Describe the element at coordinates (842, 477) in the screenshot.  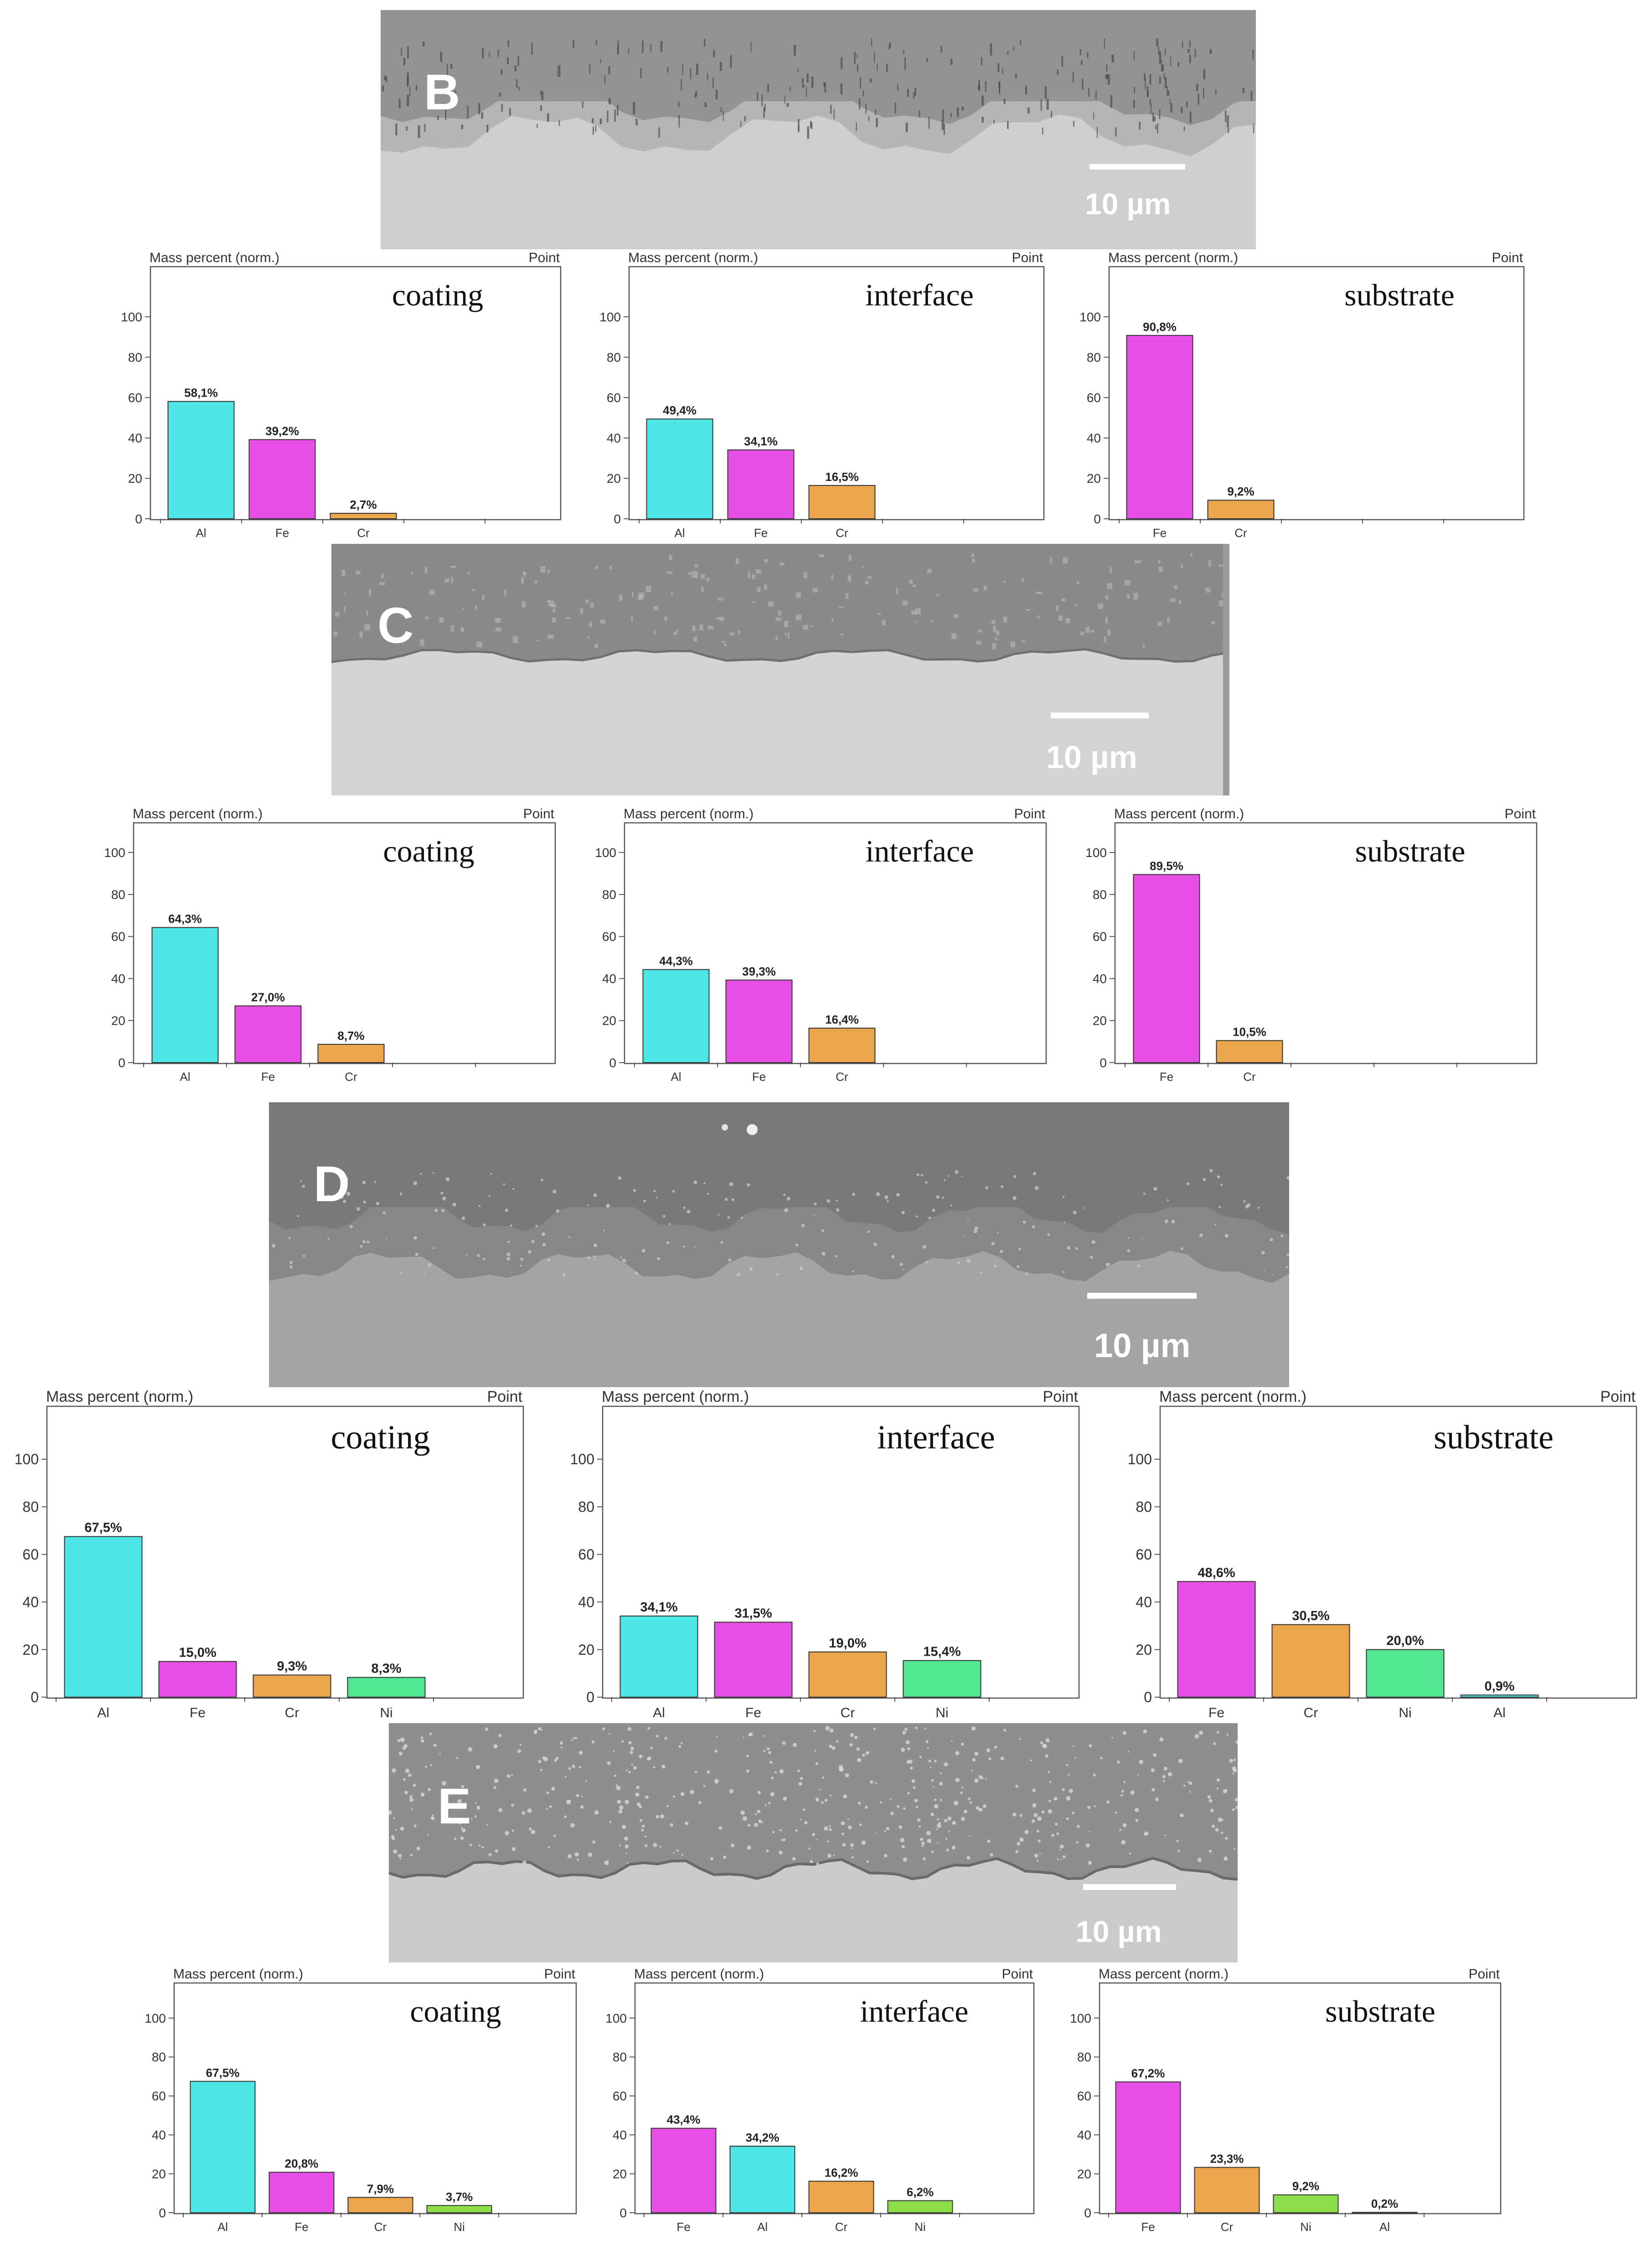
I see `value-label: 16,5%` at that location.